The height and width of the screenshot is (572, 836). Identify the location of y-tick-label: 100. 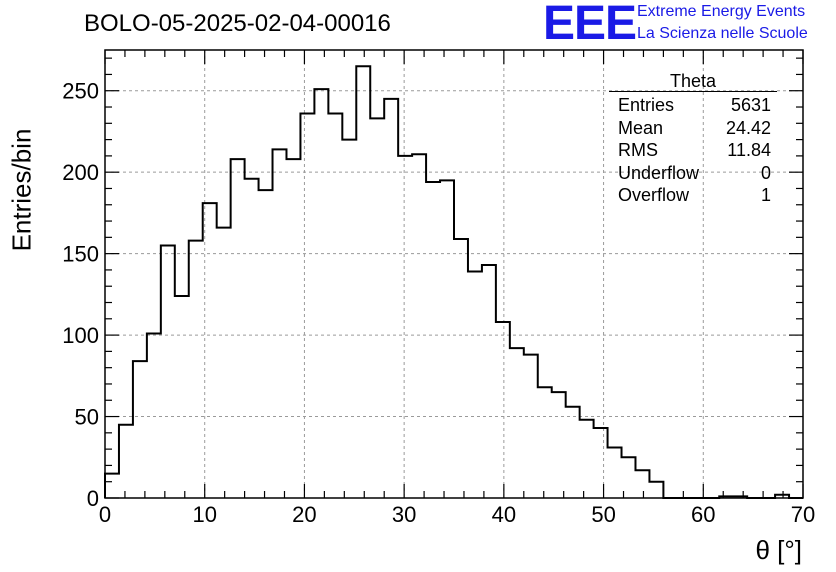
(80, 335).